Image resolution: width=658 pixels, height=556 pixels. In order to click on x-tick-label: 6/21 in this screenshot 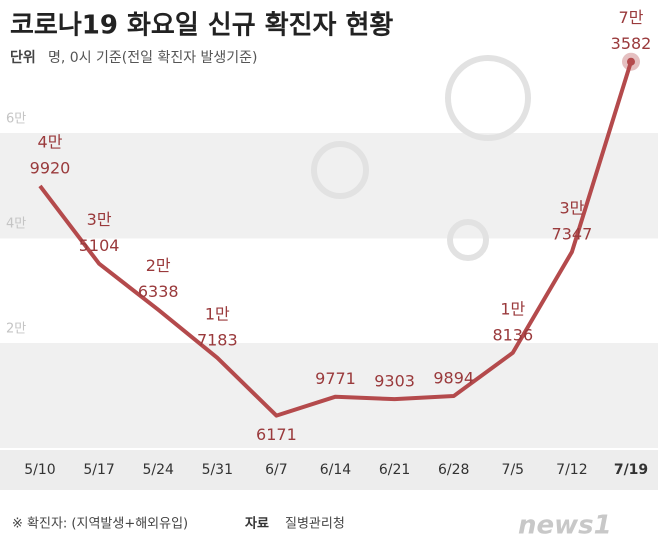, I will do `click(394, 470)`.